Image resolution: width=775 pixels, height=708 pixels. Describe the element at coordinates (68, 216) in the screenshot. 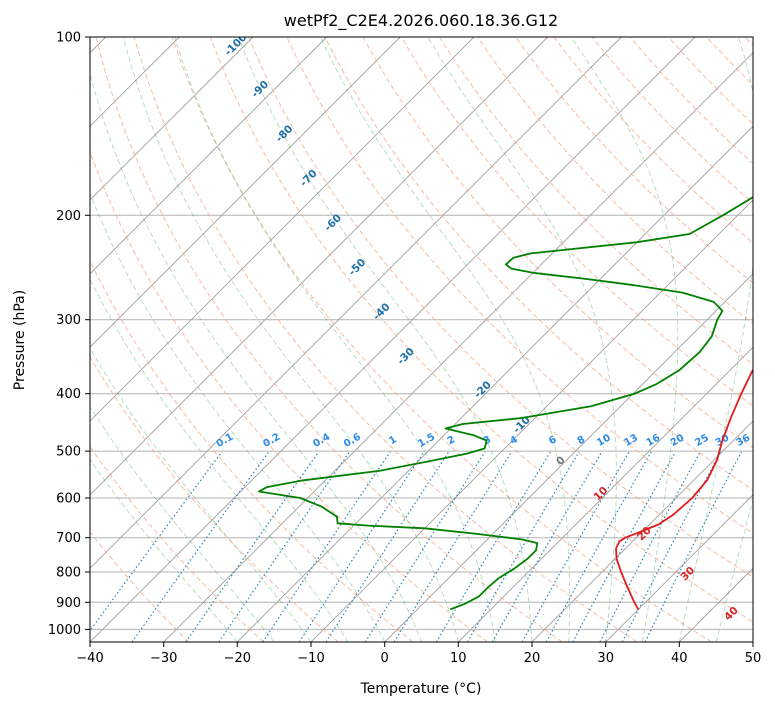

I see `y-tick-label: 200` at that location.